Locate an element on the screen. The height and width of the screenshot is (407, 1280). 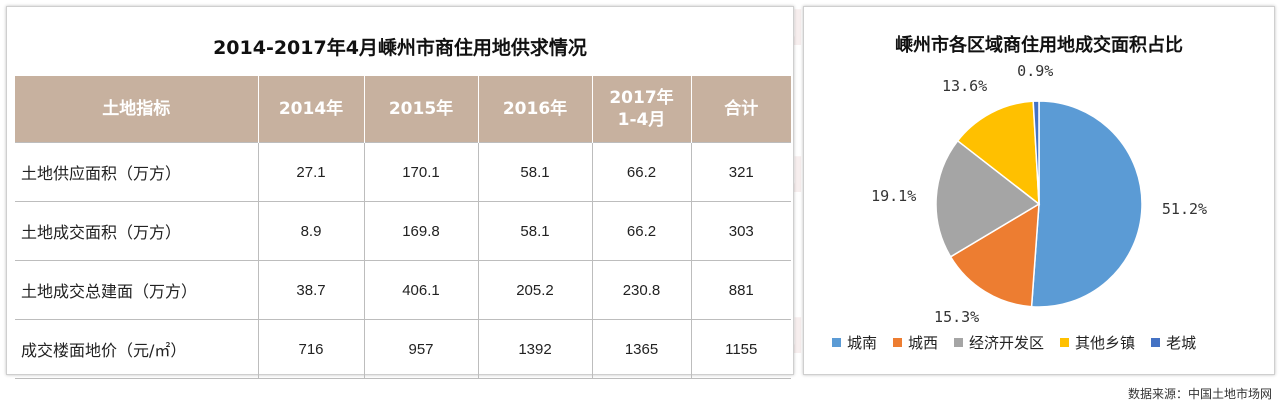
table-header-row: 土地指标 2014年 2015年 2016年 2017年 1-4月 合计 is located at coordinates (403, 109).